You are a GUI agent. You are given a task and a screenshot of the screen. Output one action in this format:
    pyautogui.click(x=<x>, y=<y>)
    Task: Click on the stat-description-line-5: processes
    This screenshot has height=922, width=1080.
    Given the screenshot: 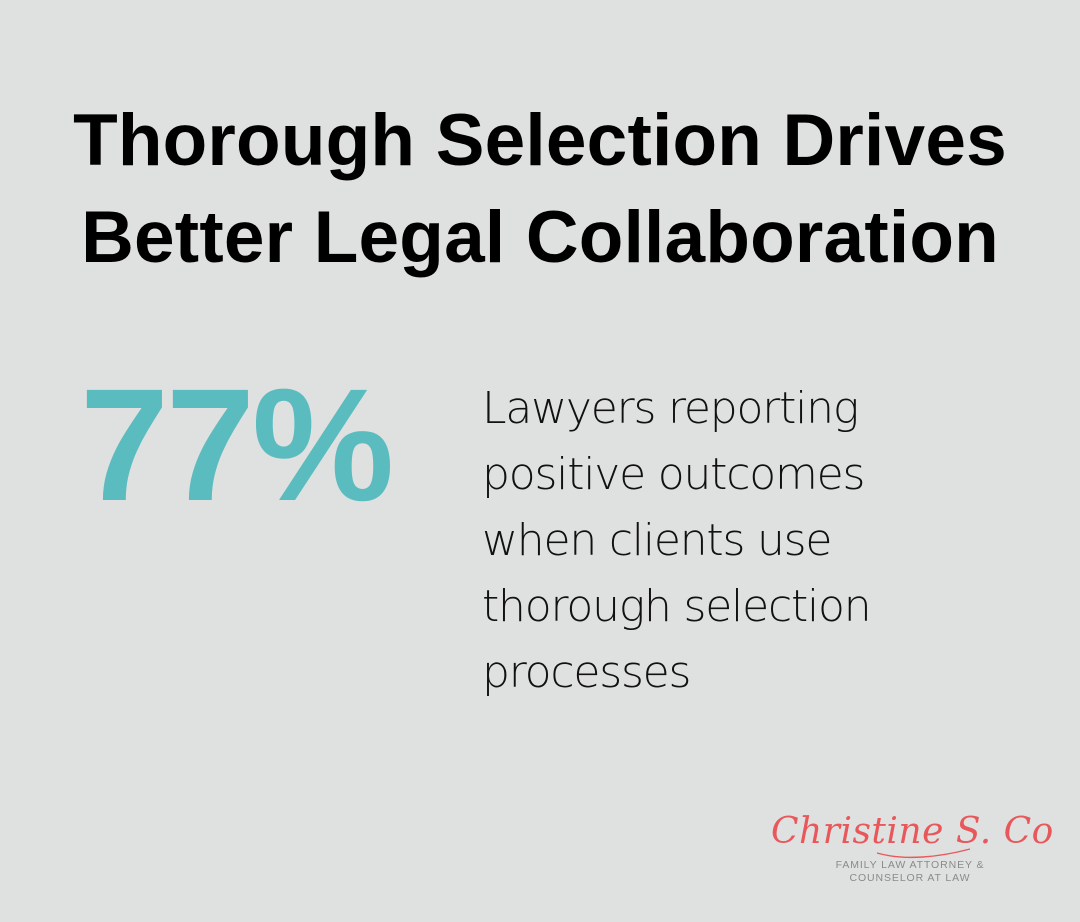 What is the action you would take?
    pyautogui.click(x=586, y=672)
    